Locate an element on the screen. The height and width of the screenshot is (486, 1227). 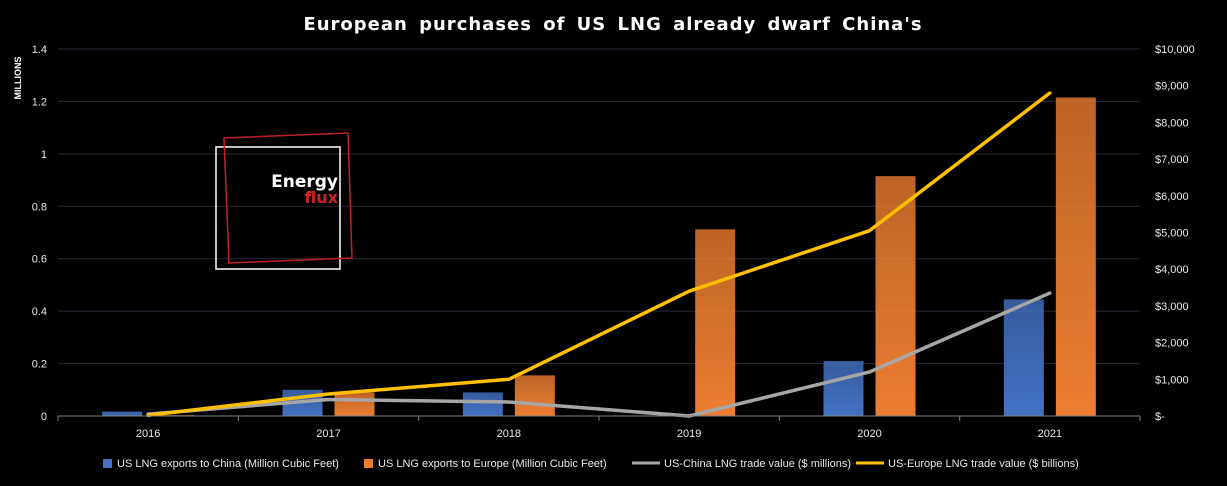
logo-frame-red is located at coordinates (288, 198).